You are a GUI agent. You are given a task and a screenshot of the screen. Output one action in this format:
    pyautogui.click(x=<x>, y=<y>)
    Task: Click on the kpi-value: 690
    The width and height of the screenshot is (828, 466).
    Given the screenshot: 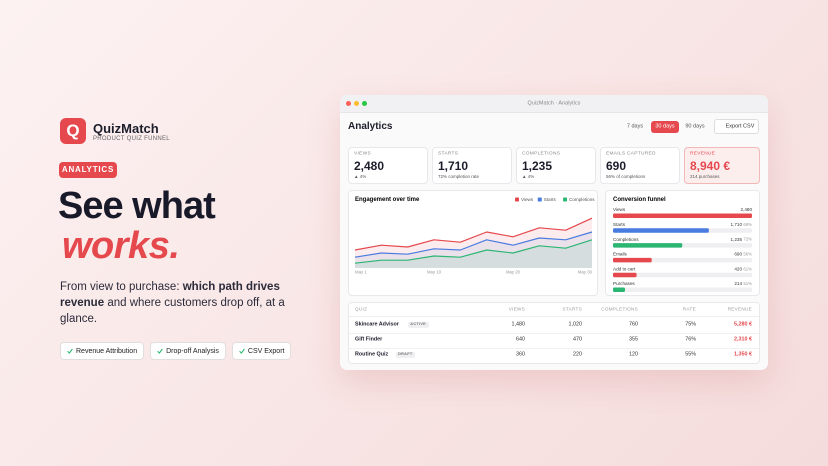 What is the action you would take?
    pyautogui.click(x=616, y=166)
    